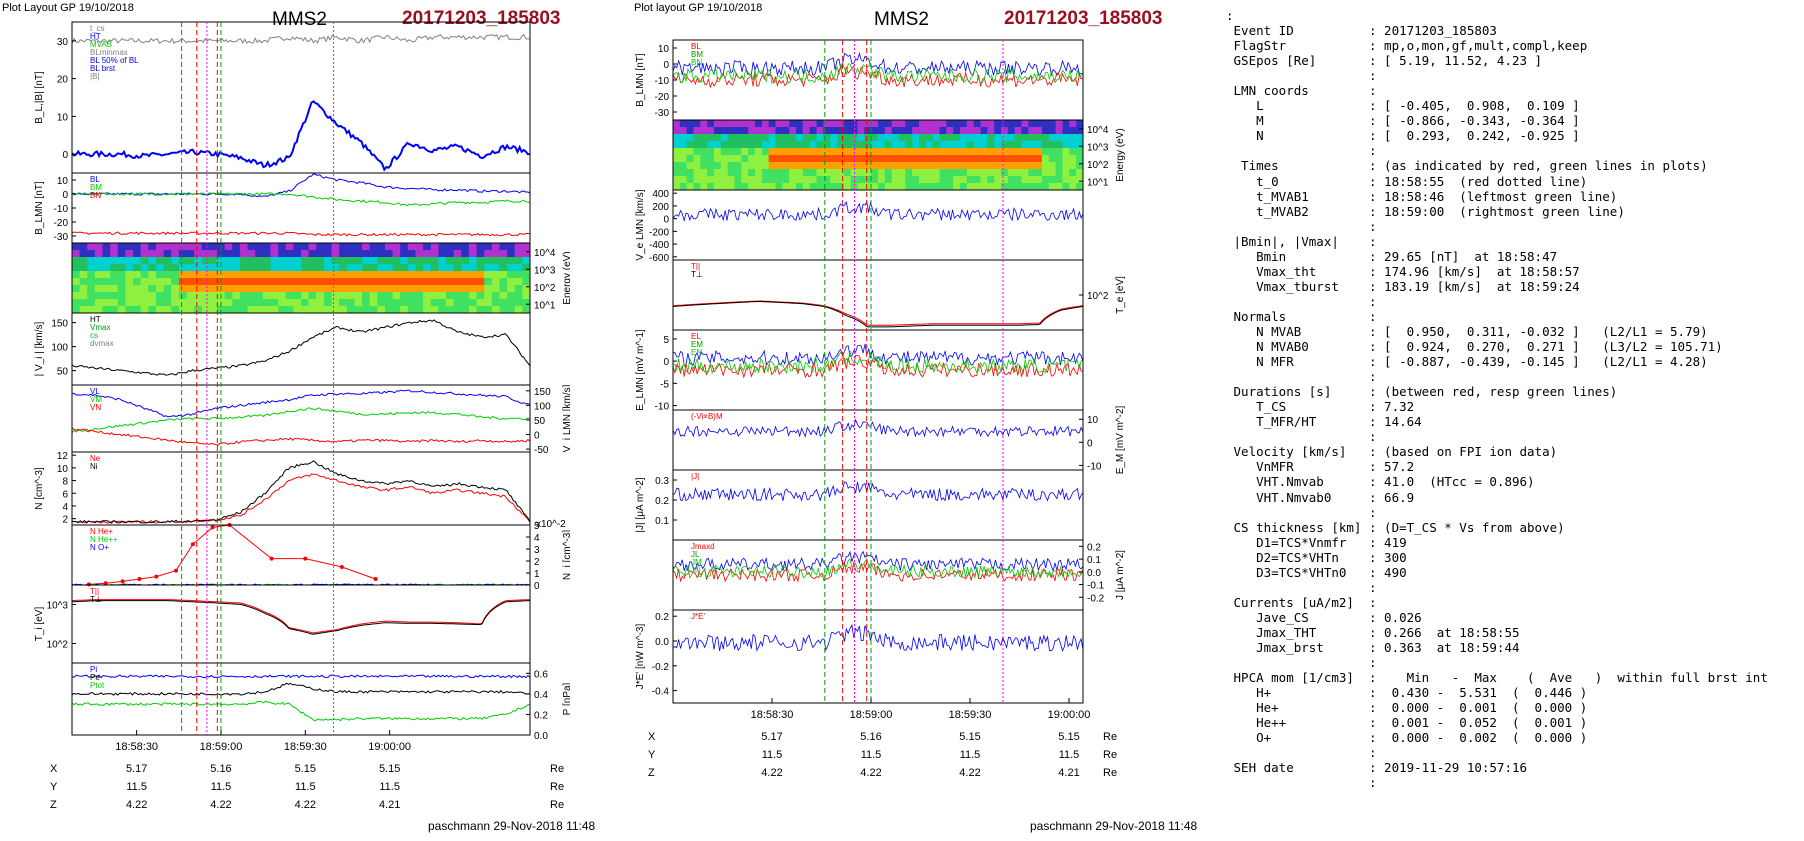 The width and height of the screenshot is (1804, 841). I want to click on summary-line: He++ : 0.001 - 0.052 ( 0.001 ), so click(1422, 723).